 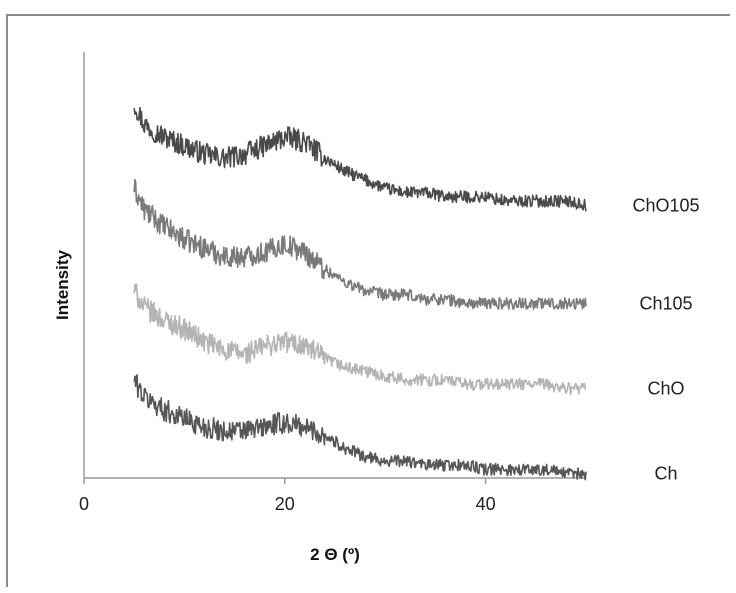 What do you see at coordinates (62, 285) in the screenshot?
I see `y-axis-title: Intensity` at bounding box center [62, 285].